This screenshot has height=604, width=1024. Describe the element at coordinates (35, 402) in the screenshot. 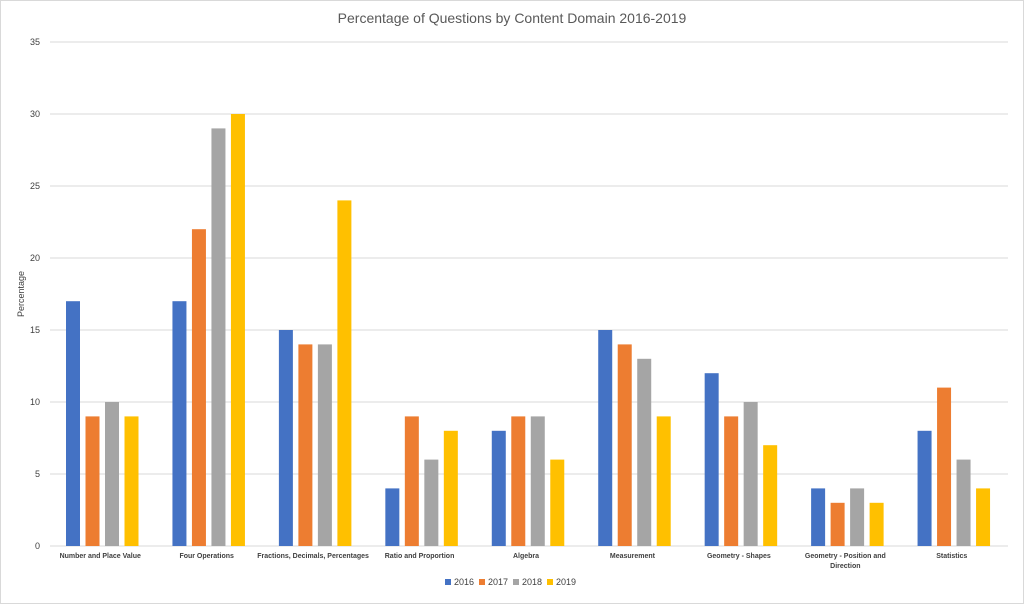

I see `y-tick-label: 10` at that location.